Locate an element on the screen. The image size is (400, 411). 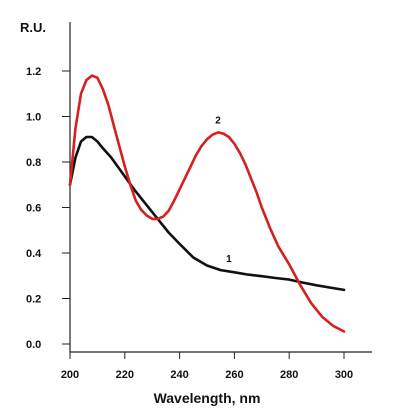
y-ticks: 0.0 0.2 0.4 0.6 0.8 1.0 1.2 is located at coordinates (48, 208).